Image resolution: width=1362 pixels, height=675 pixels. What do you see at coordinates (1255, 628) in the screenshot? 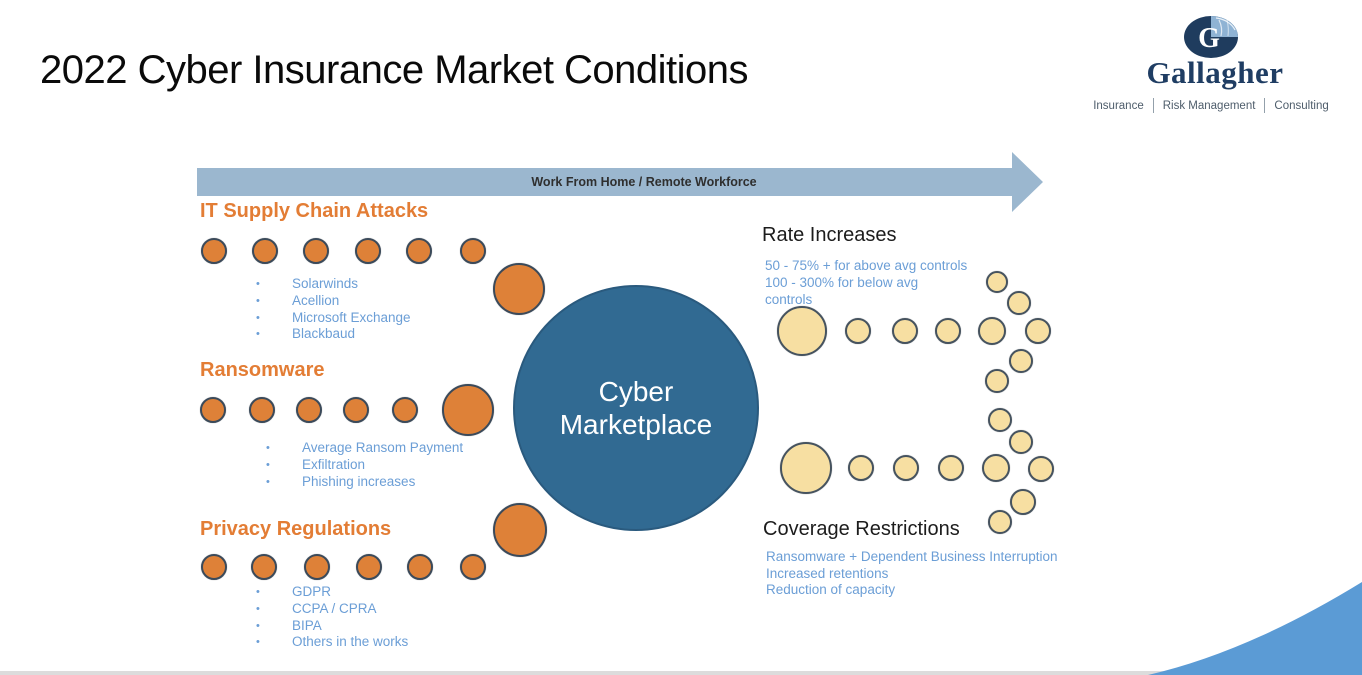
I see `corner-swoosh-shape` at bounding box center [1255, 628].